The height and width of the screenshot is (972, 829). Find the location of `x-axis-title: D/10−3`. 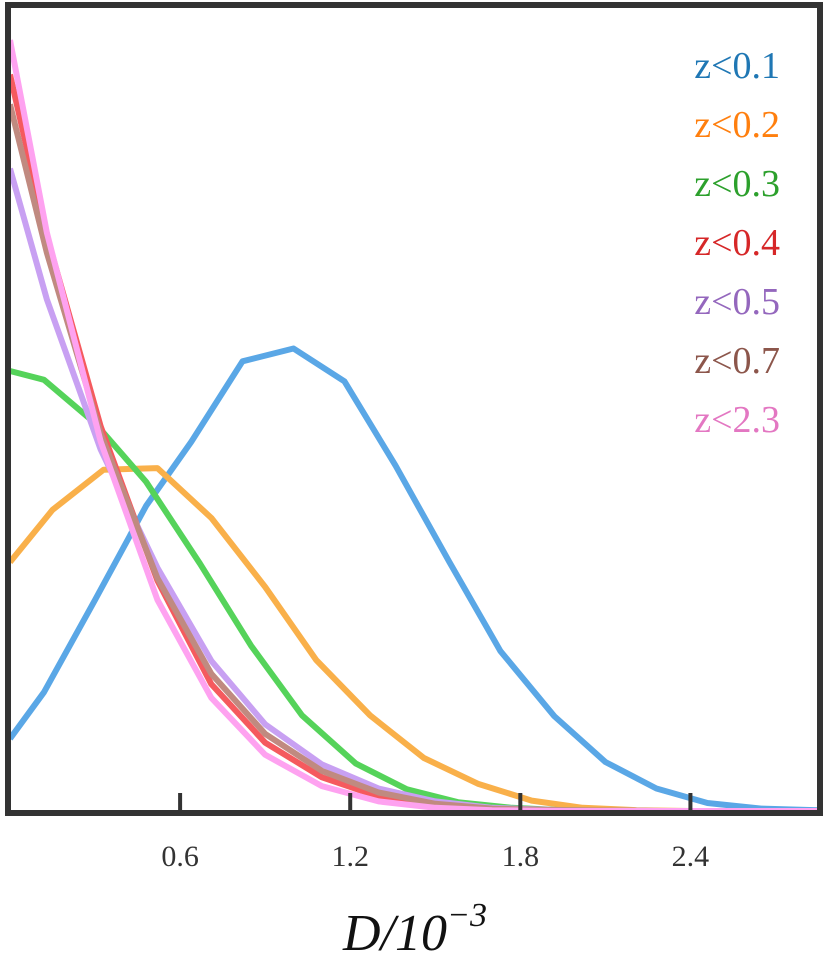

x-axis-title: D/10−3 is located at coordinates (414, 929).